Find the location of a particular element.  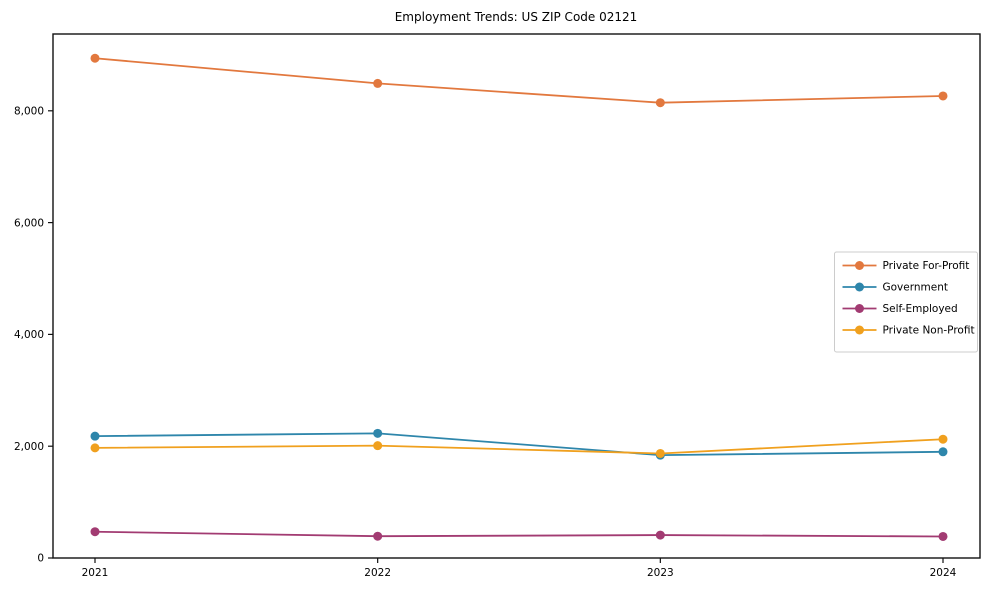

y-tick-label-0: 0 is located at coordinates (40, 559).